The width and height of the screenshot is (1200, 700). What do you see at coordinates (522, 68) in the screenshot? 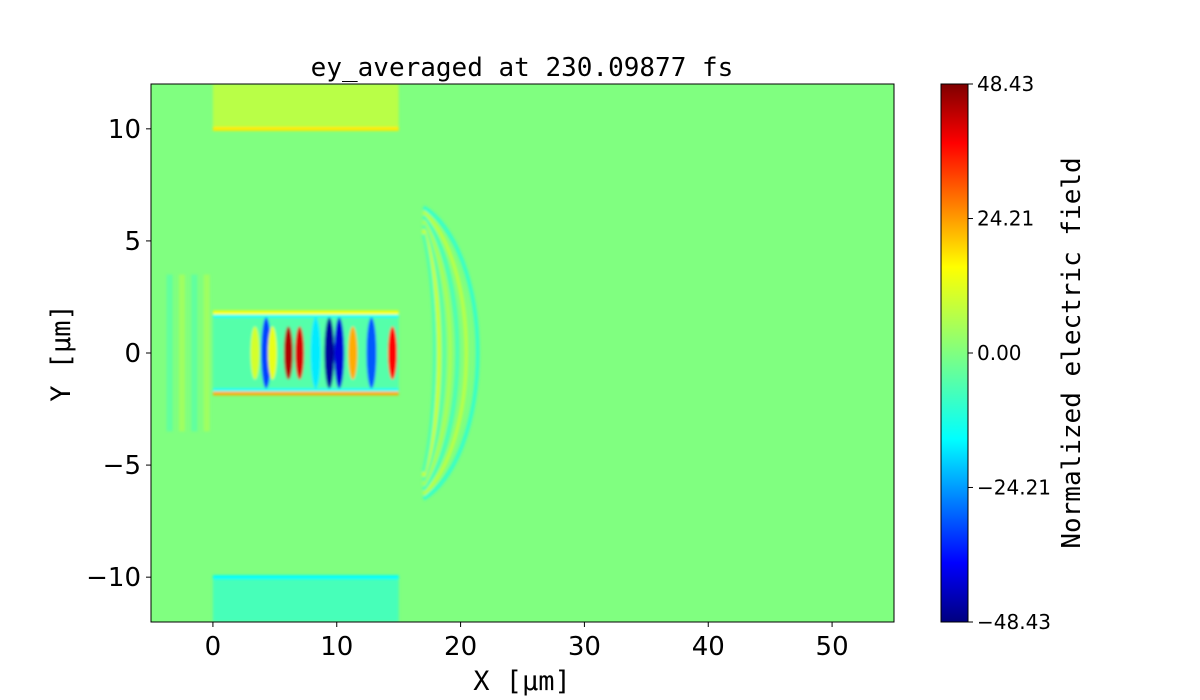
I see `chart-title: ey_averaged at 230.09877 fs` at bounding box center [522, 68].